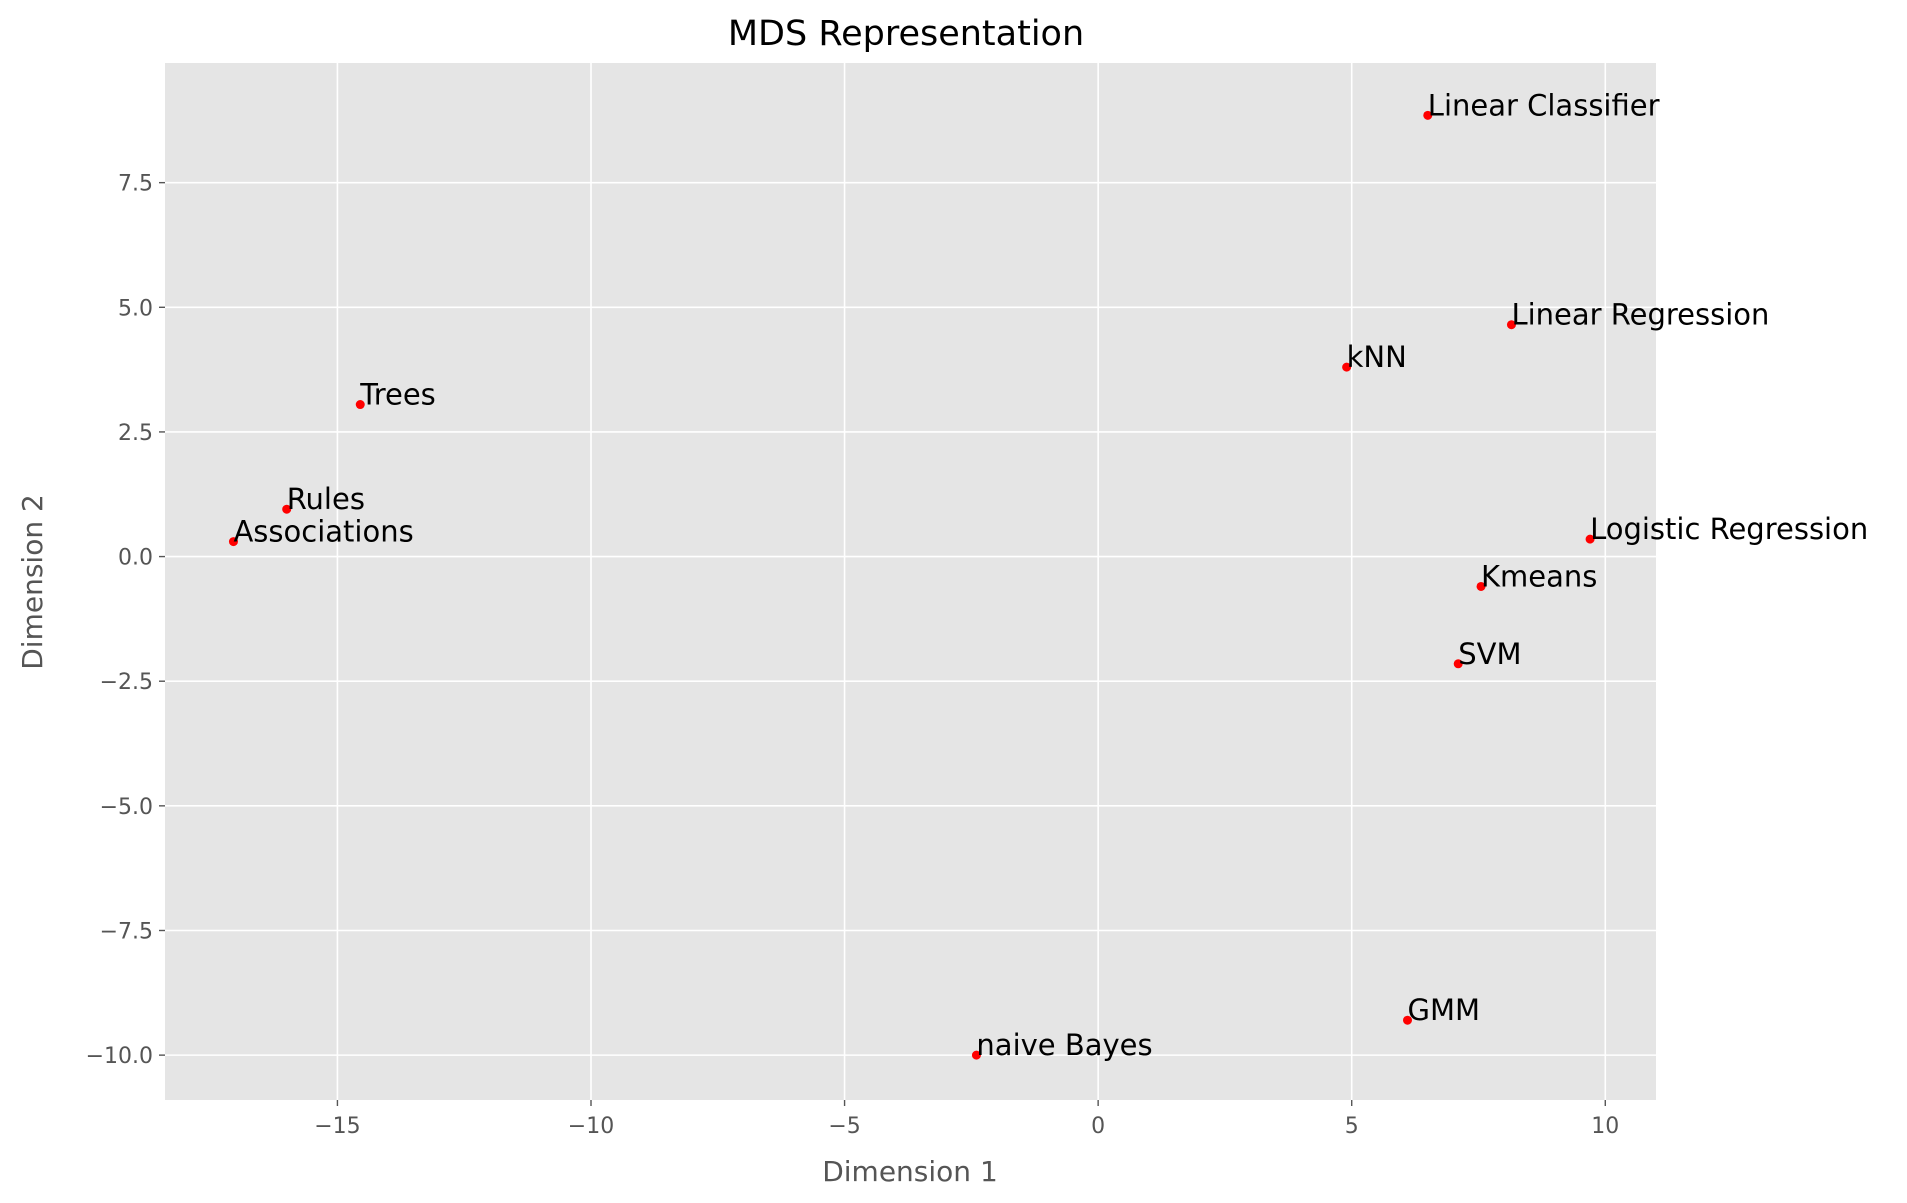  I want to click on y-tick-label: −10.0, so click(119, 1056).